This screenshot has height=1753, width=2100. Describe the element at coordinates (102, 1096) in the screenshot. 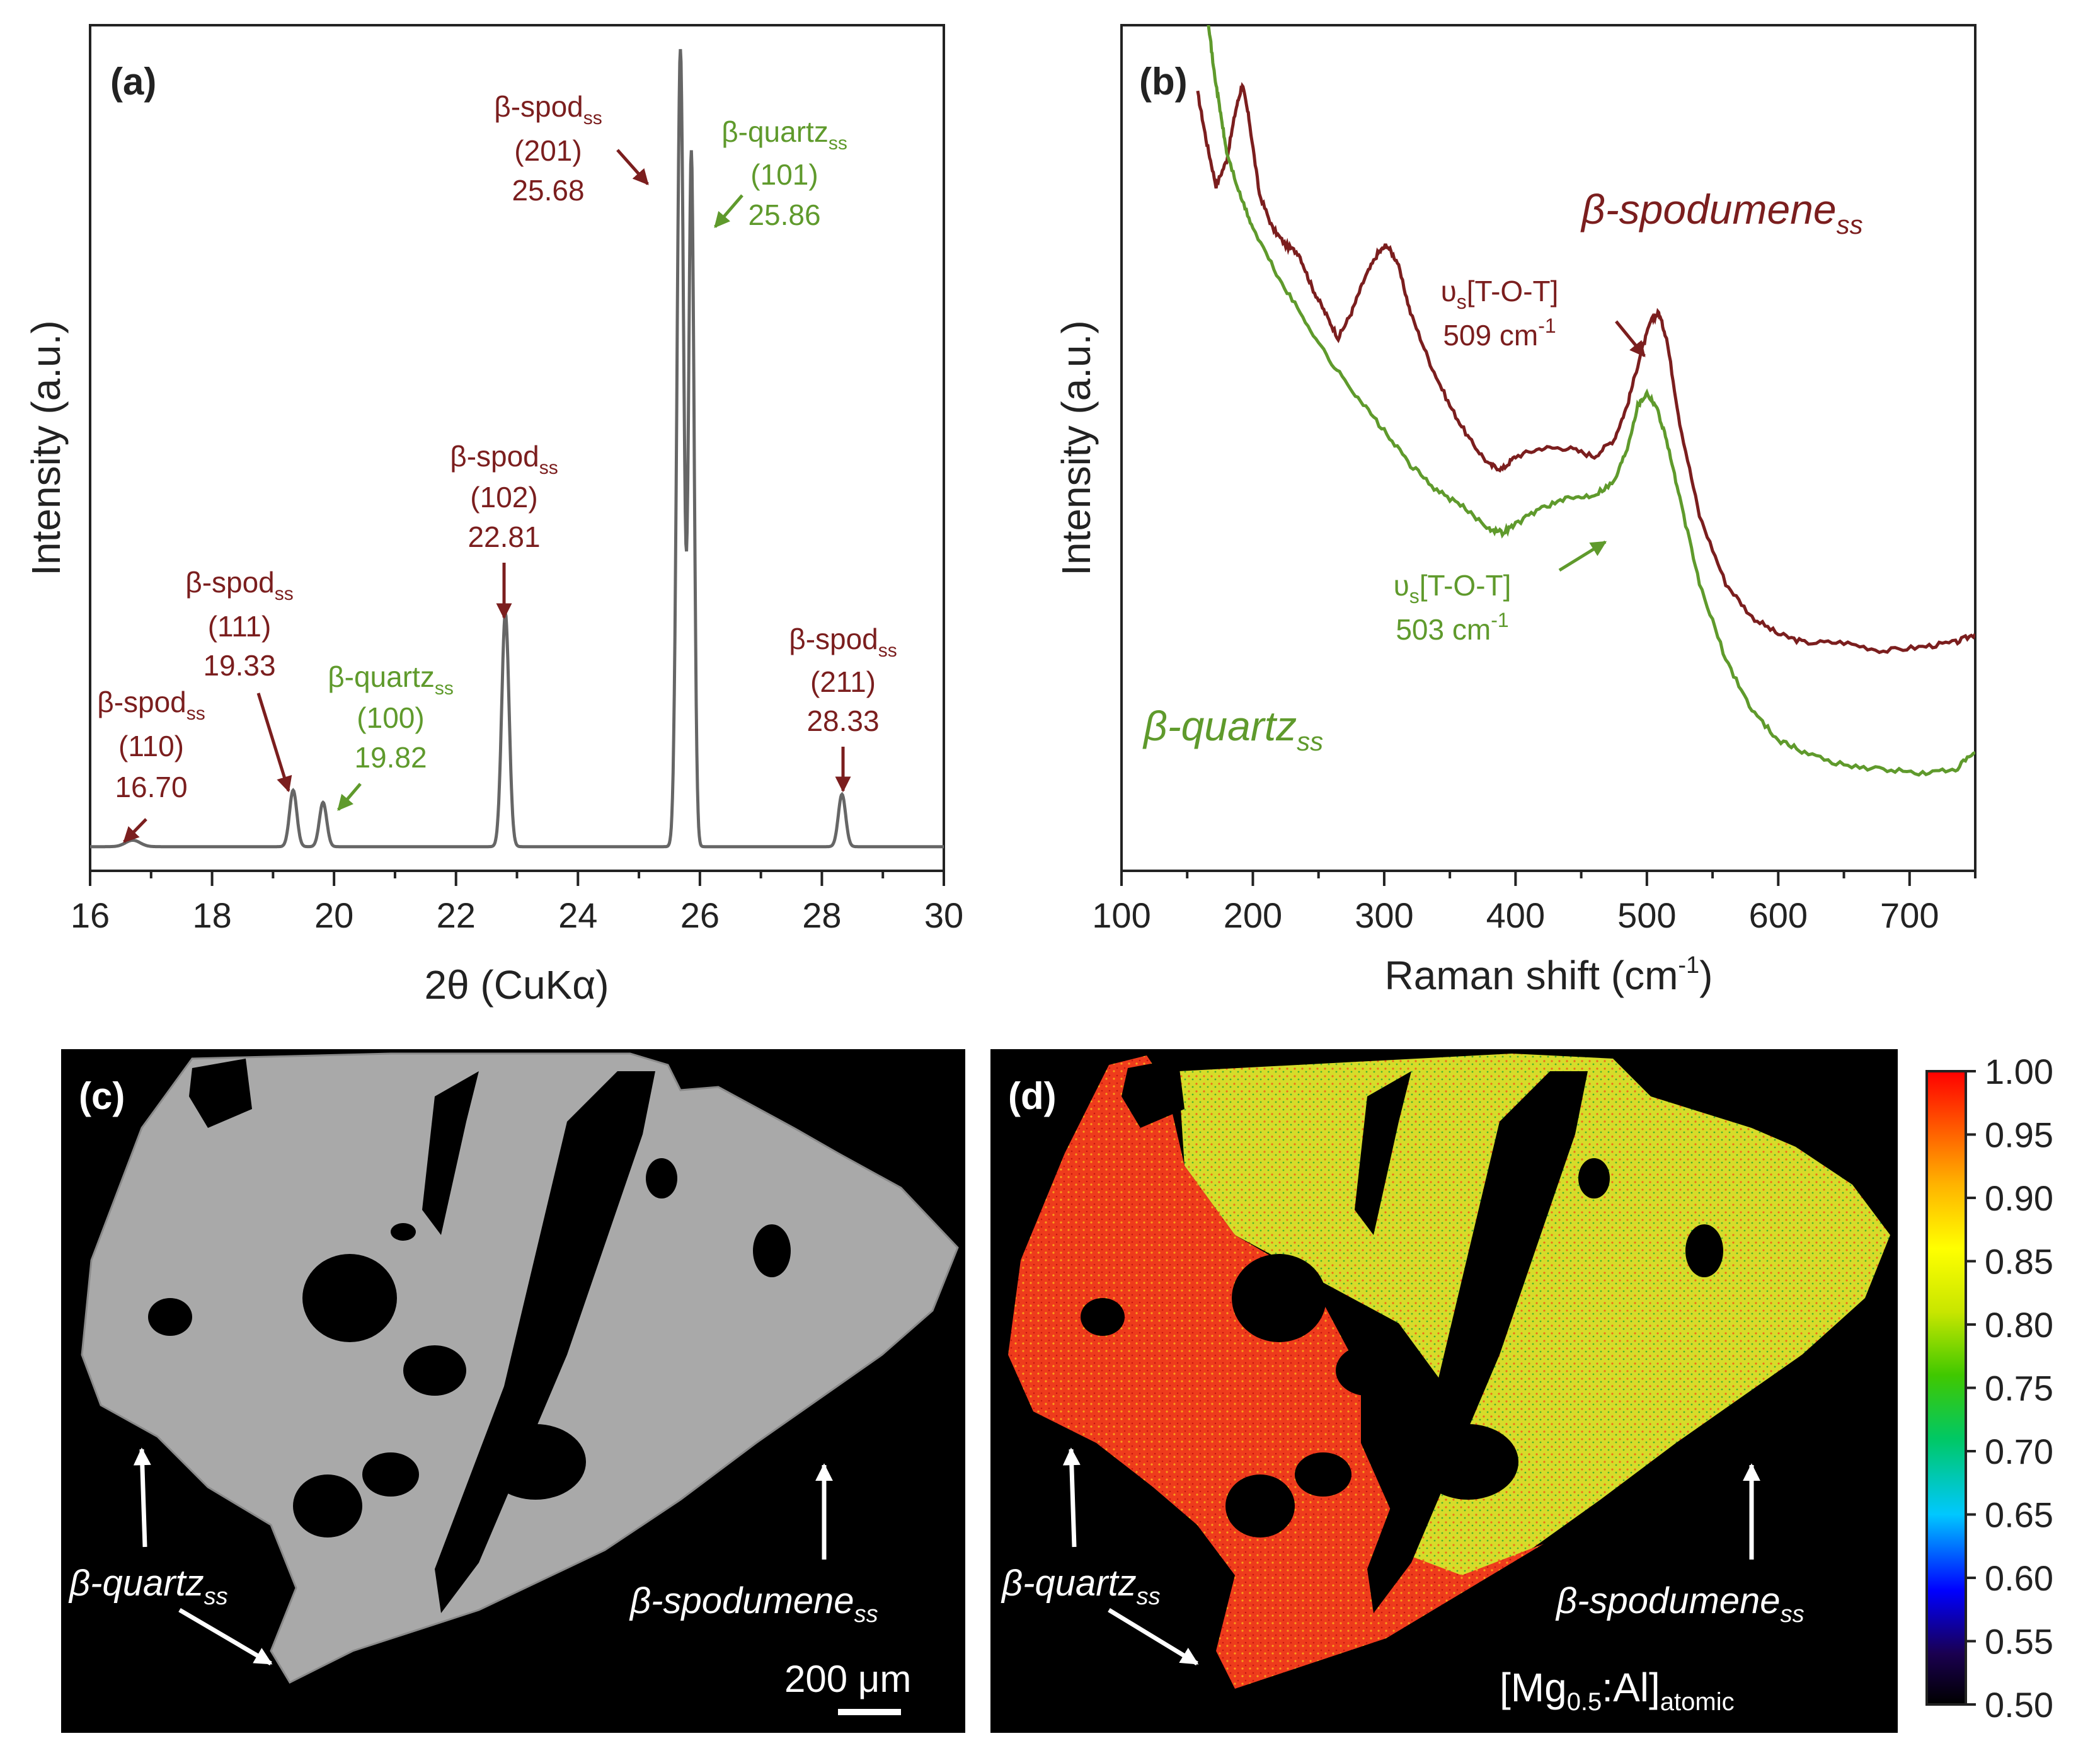

I see `panel-c-label: (c)` at that location.